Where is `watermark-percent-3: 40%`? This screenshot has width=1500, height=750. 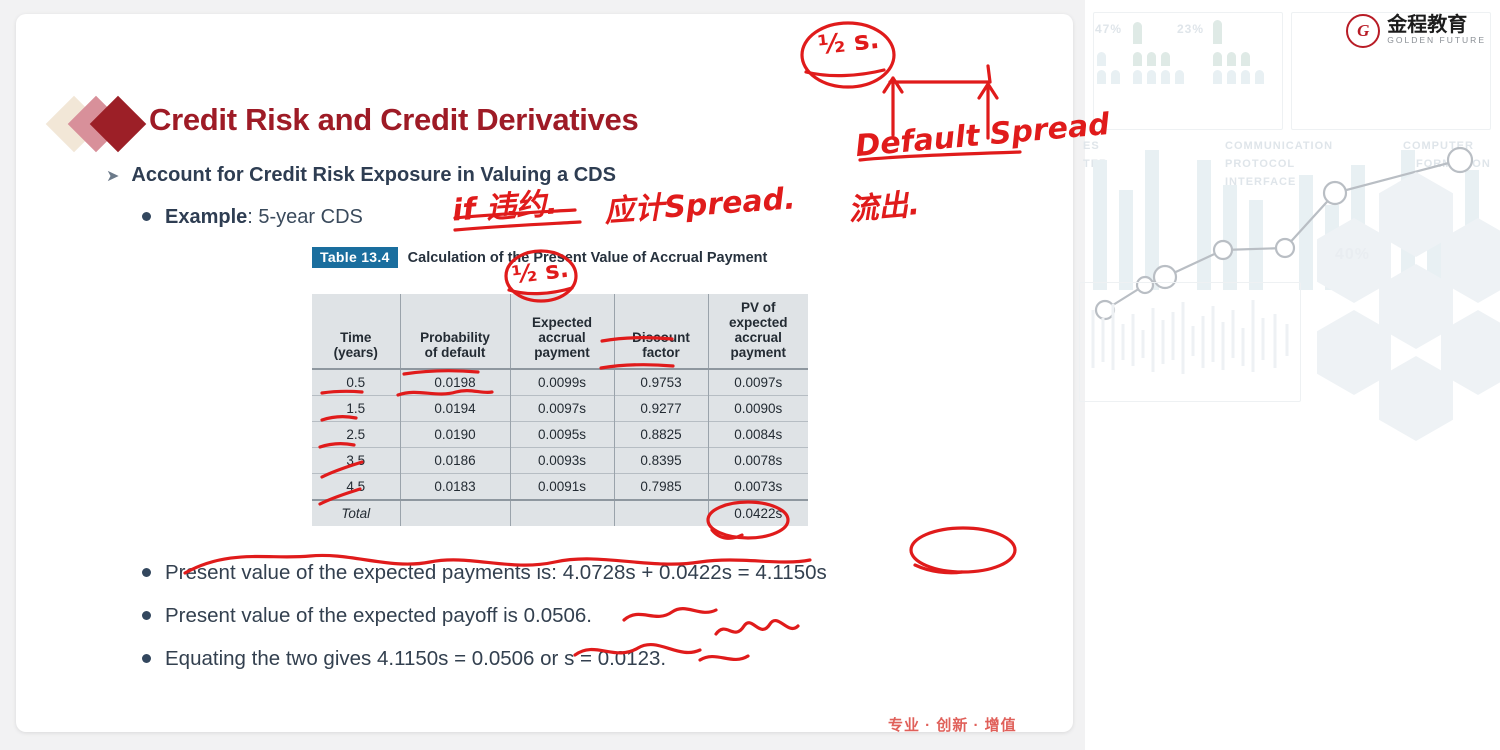 watermark-percent-3: 40% is located at coordinates (1353, 254).